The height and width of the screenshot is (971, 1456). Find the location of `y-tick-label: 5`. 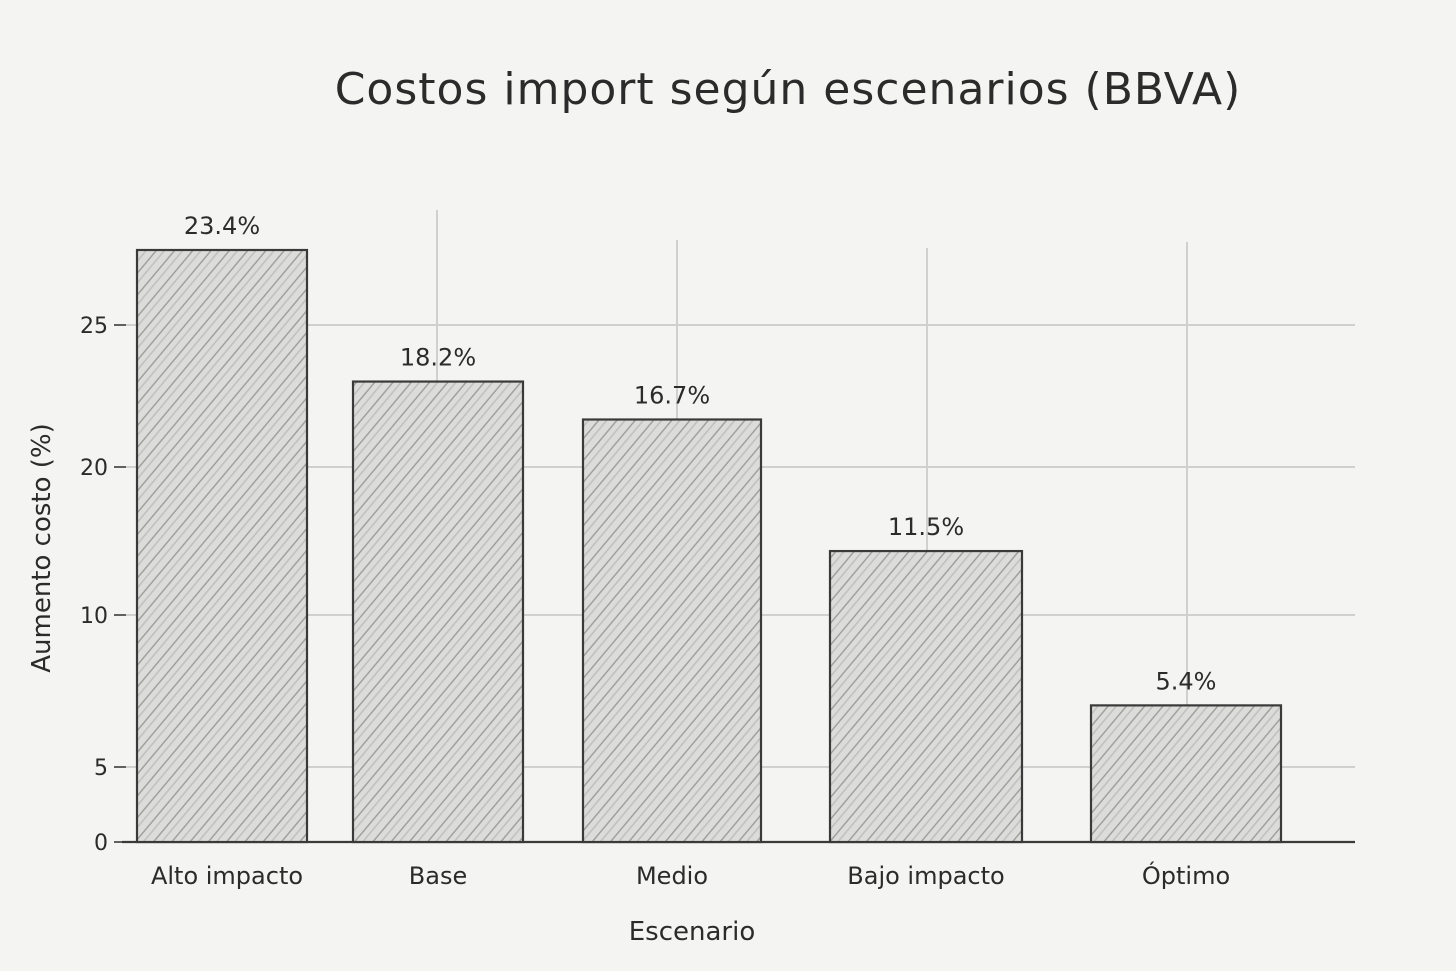

y-tick-label: 5 is located at coordinates (101, 768).